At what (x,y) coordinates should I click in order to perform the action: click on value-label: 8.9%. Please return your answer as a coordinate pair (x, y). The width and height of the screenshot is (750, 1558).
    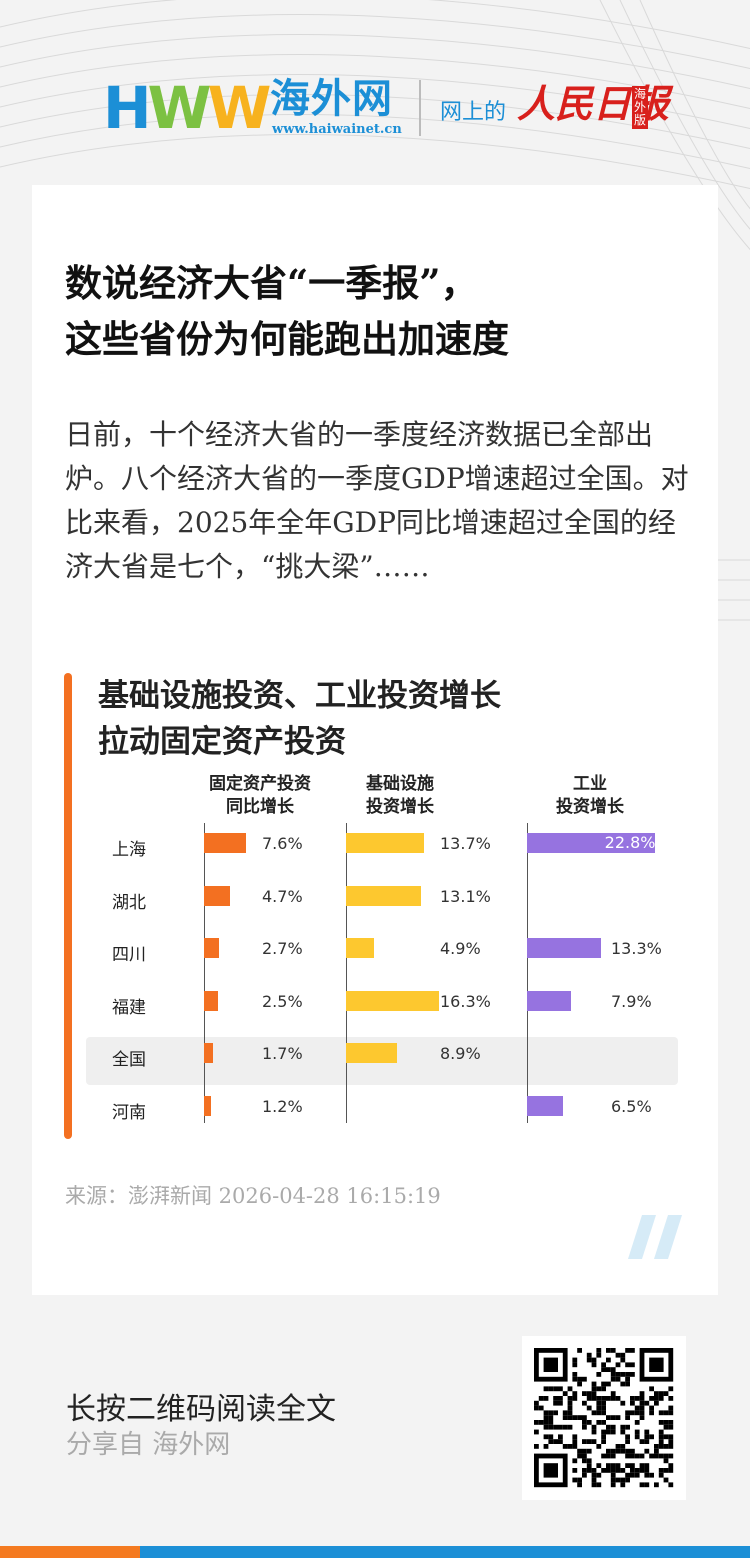
    Looking at the image, I should click on (460, 1053).